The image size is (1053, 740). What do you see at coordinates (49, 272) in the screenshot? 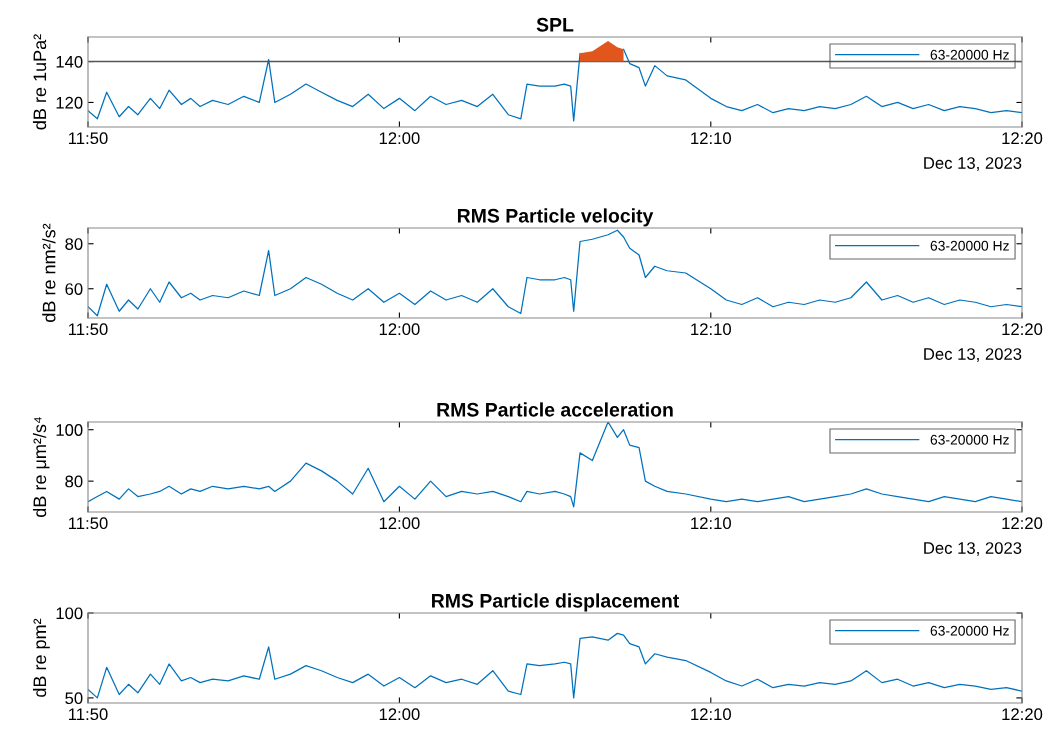
I see `y-axis-title: dB re nm²/s²` at bounding box center [49, 272].